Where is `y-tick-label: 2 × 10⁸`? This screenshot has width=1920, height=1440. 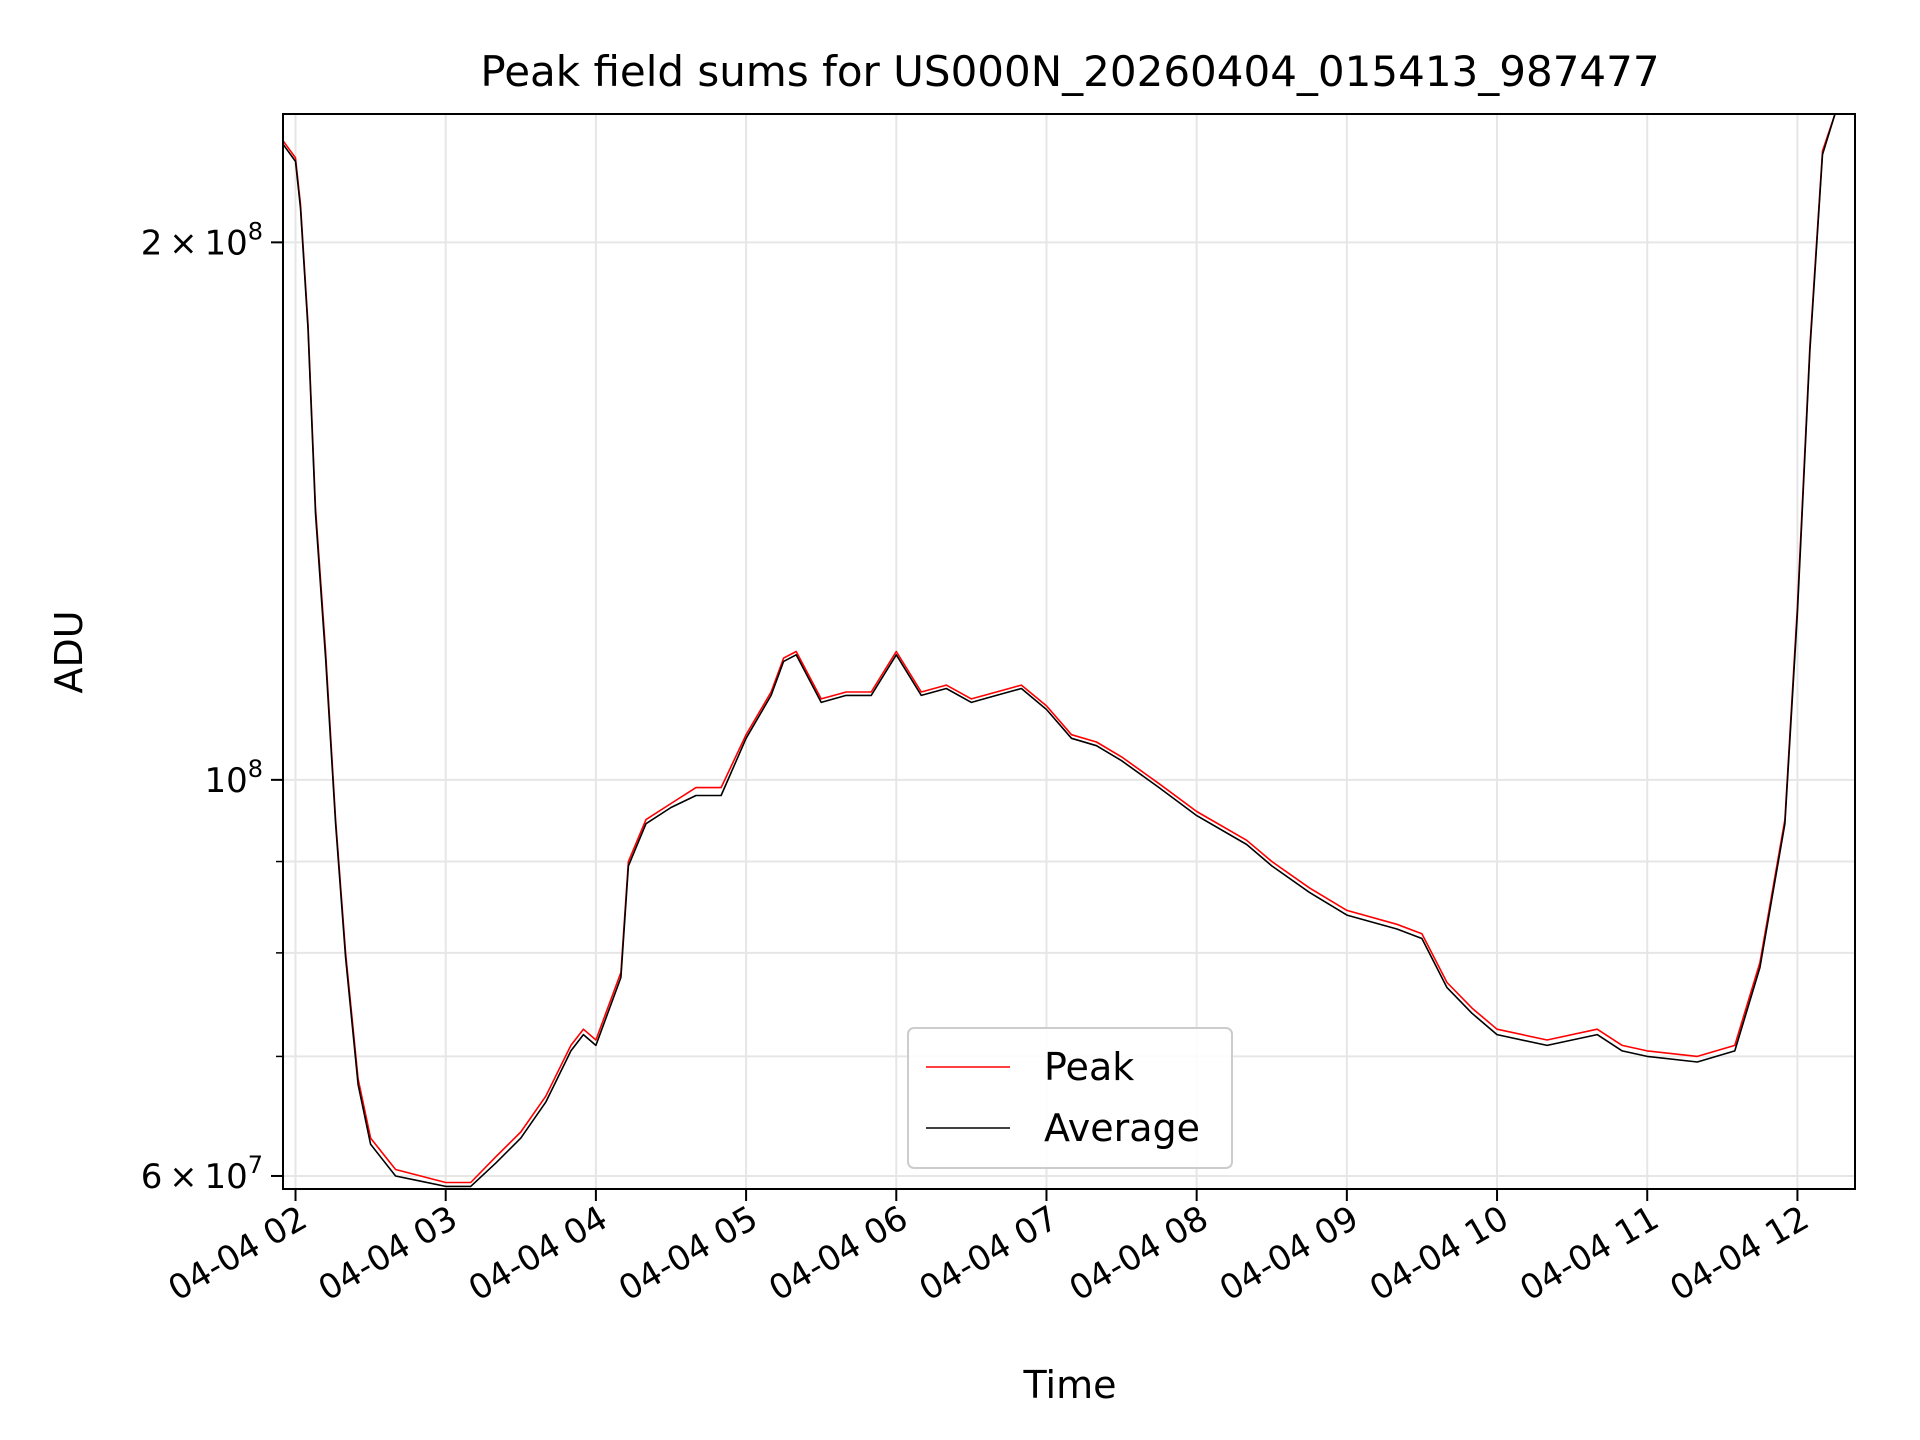
y-tick-label: 2 × 10⁸ is located at coordinates (202, 240).